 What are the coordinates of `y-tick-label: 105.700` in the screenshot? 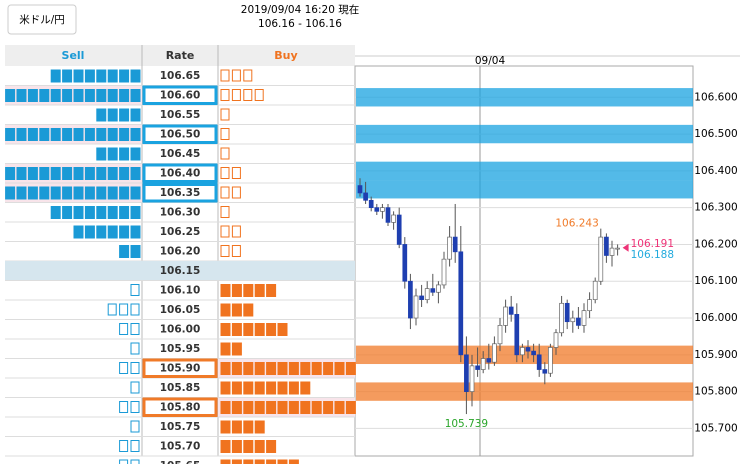 It's located at (715, 428).